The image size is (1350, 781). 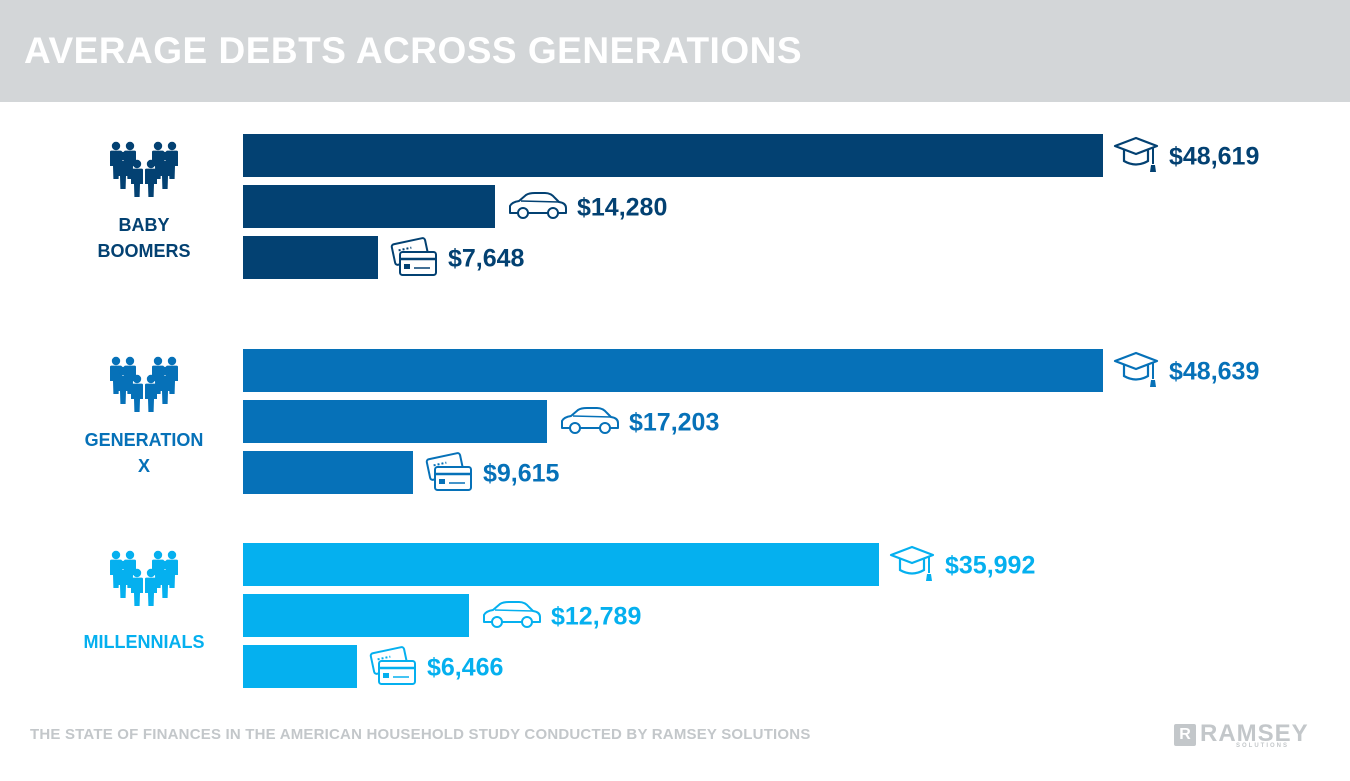 I want to click on value-label: $9,615, so click(x=521, y=474).